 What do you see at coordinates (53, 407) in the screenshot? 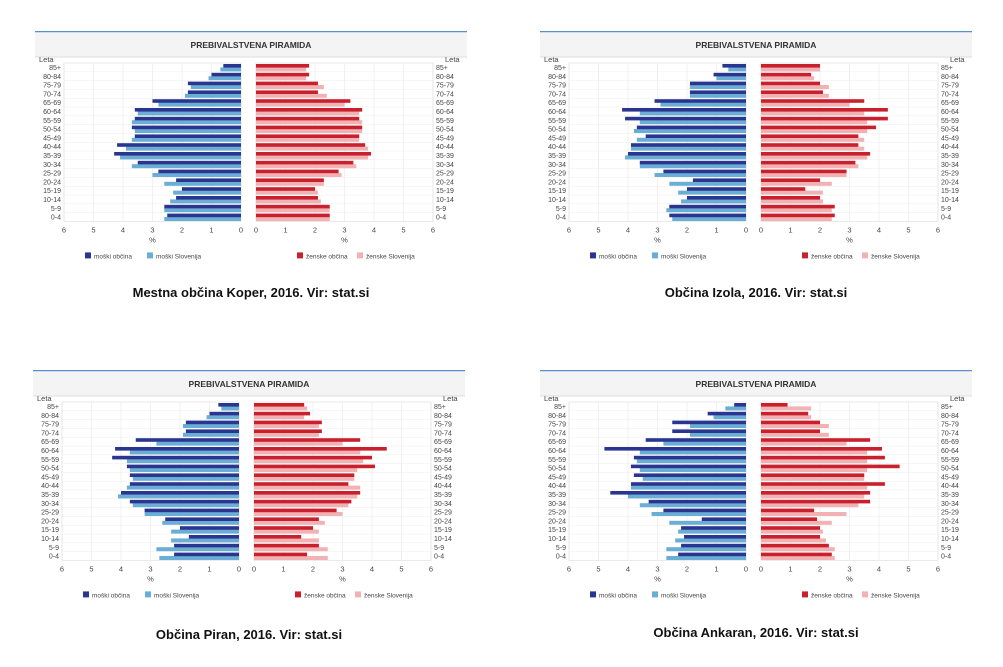
I see `age-label-left: 85+` at bounding box center [53, 407].